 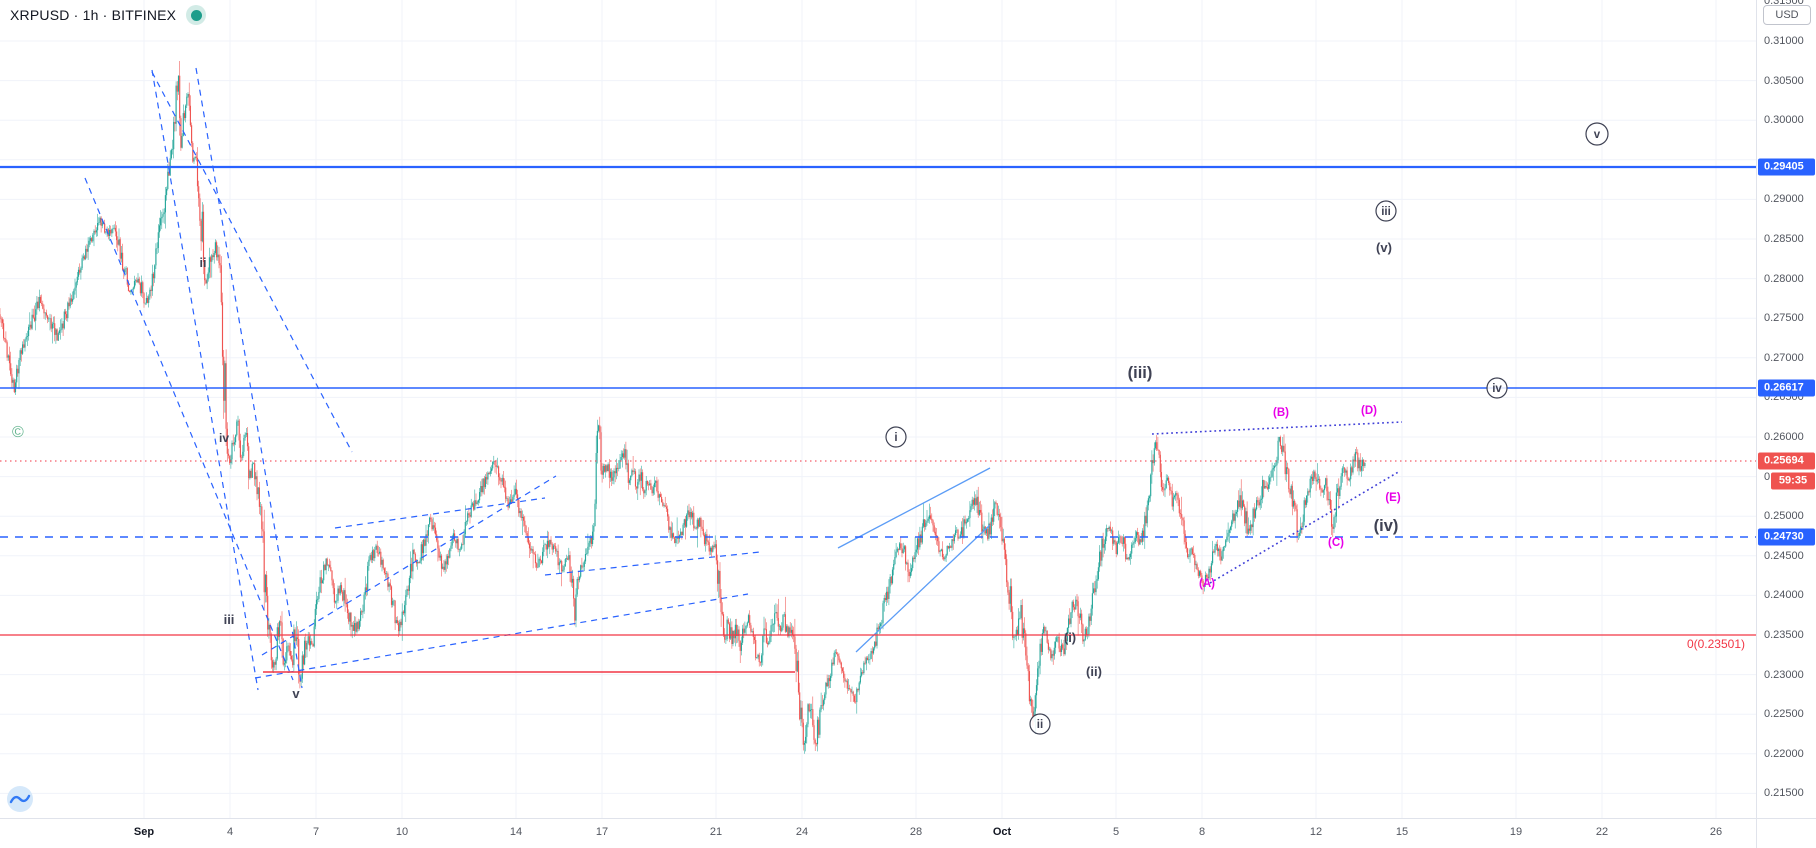 I want to click on wave-label: (v), so click(x=1384, y=247).